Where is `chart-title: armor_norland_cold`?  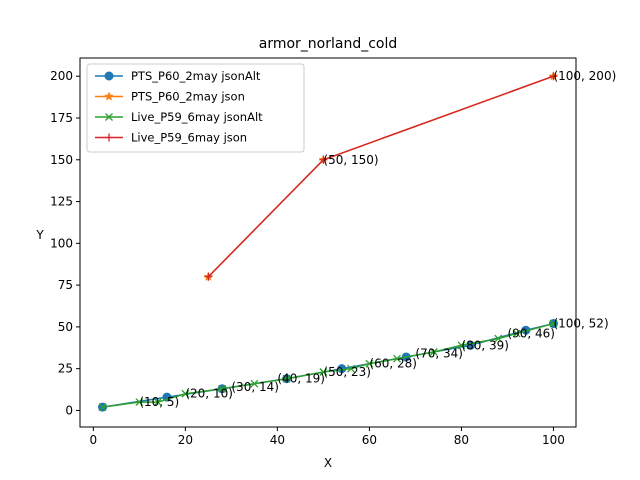
chart-title: armor_norland_cold is located at coordinates (328, 44).